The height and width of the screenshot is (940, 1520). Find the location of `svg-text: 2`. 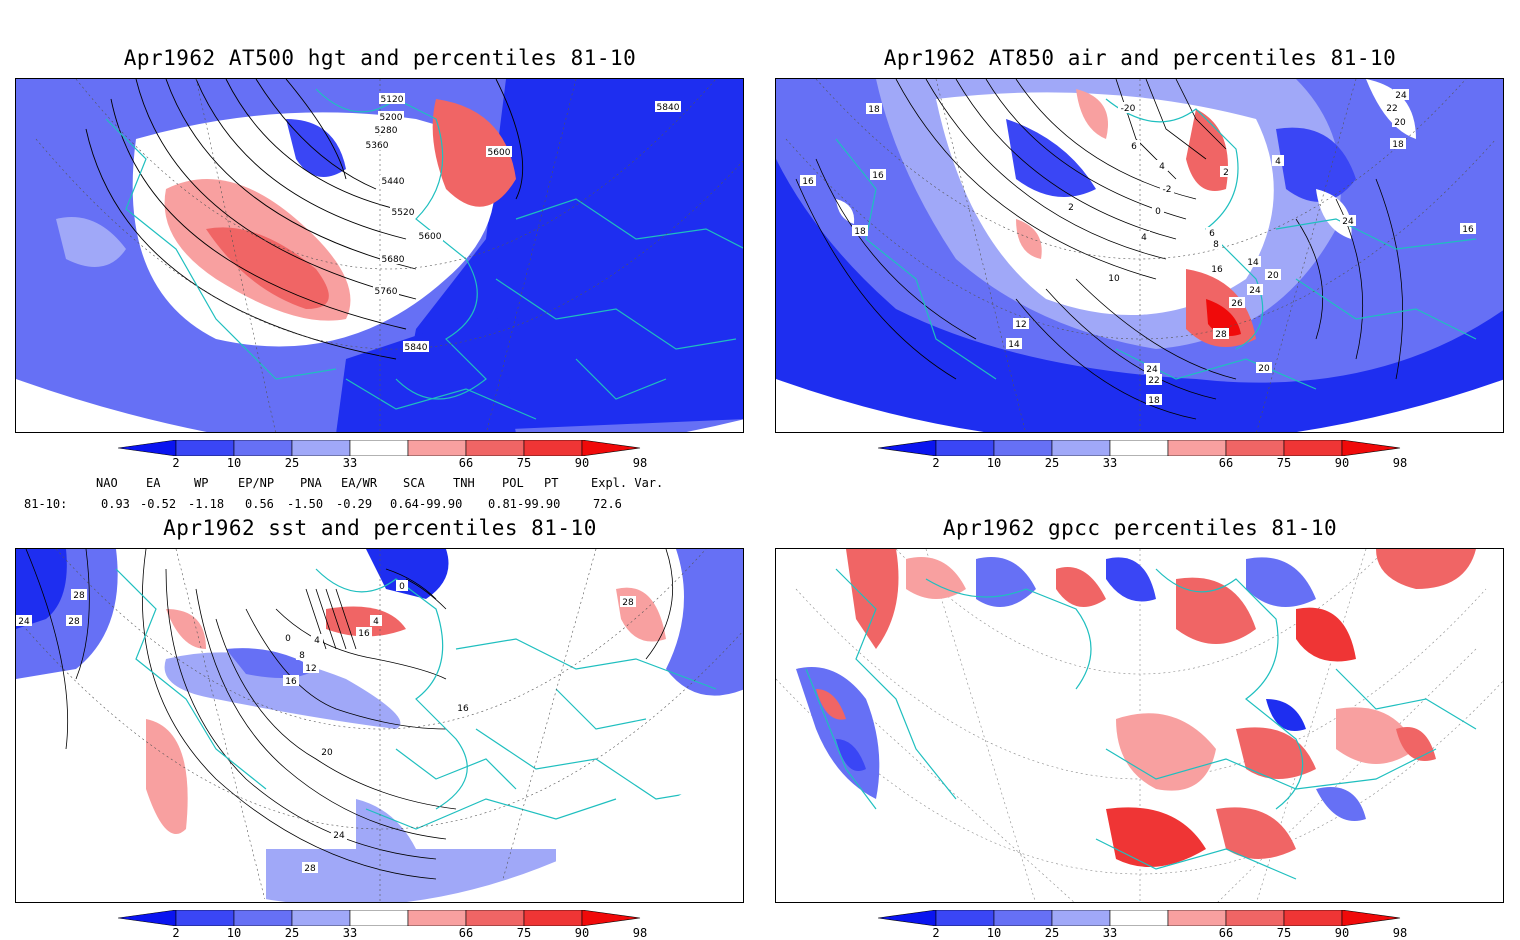

svg-text: 2 is located at coordinates (1071, 208).